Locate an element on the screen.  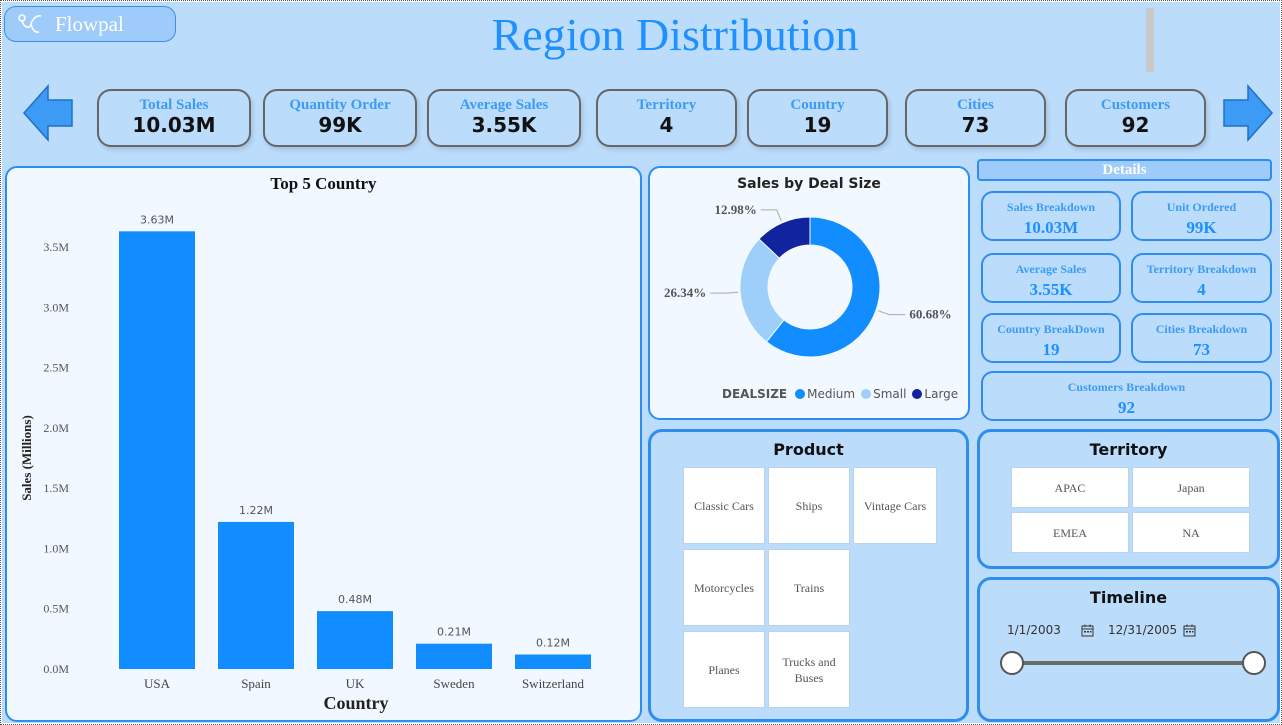
kpi-value: 92 is located at coordinates (1135, 125).